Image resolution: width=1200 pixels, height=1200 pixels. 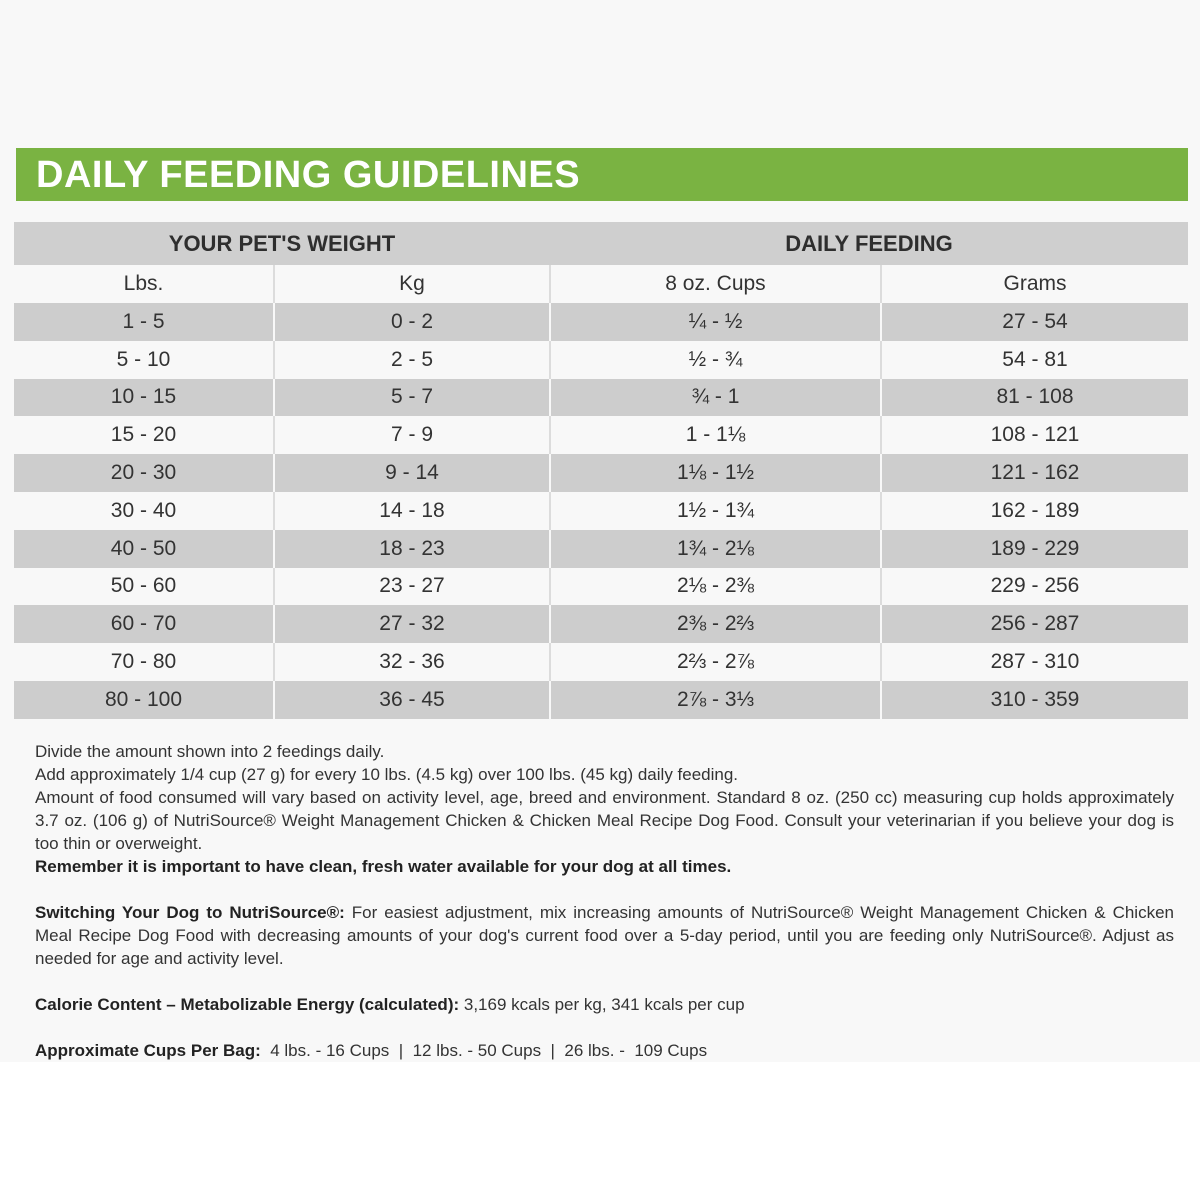 What do you see at coordinates (144, 699) in the screenshot?
I see `cell-lbs: 80 - 100` at bounding box center [144, 699].